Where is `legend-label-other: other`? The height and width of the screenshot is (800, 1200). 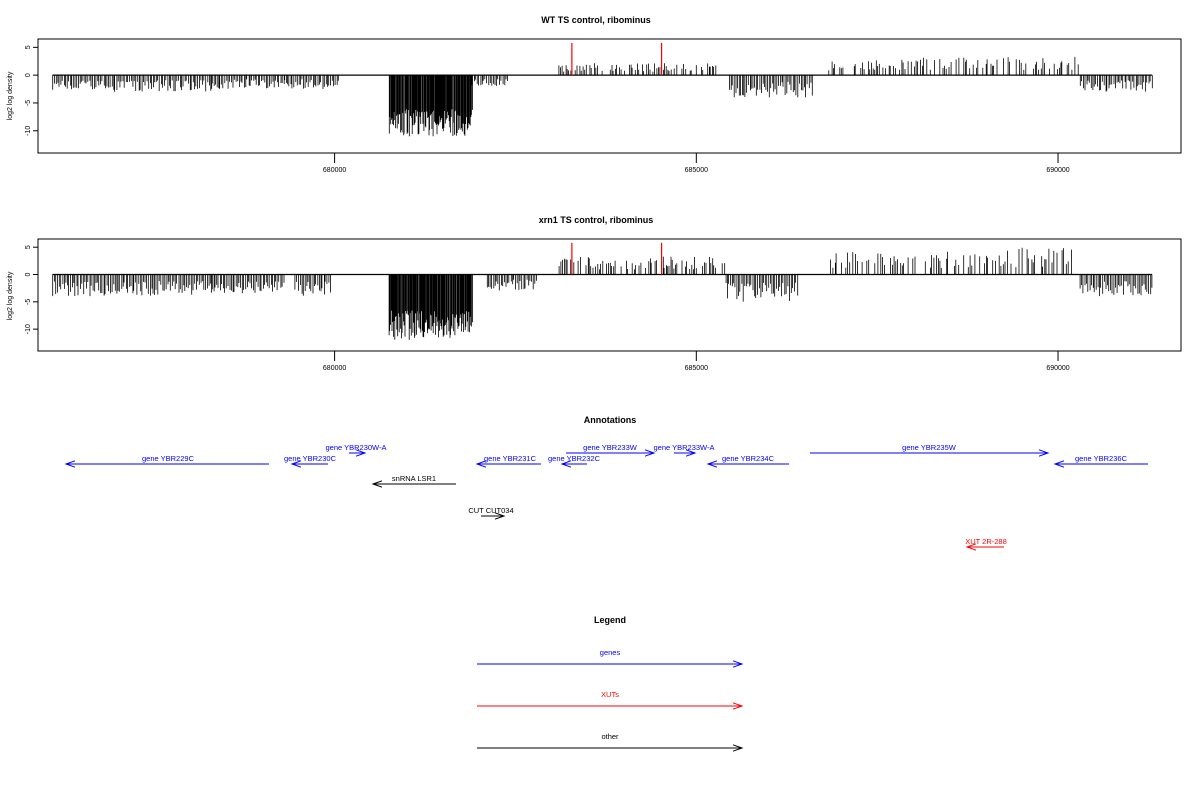
legend-label-other: other is located at coordinates (610, 736).